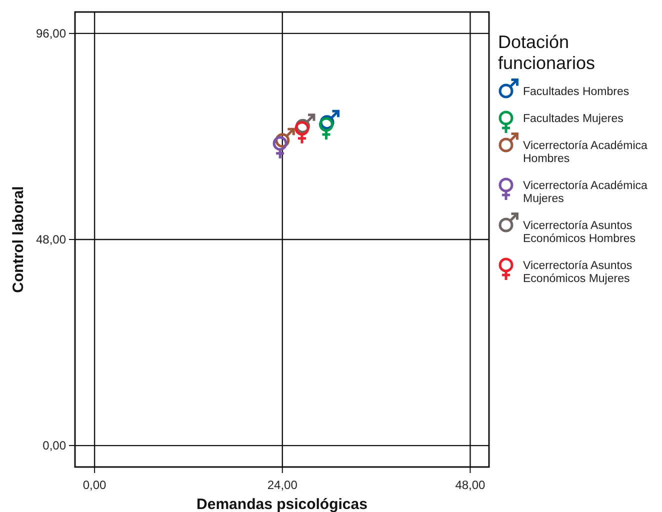  Describe the element at coordinates (18, 239) in the screenshot. I see `y-axis-title: Control laboral` at that location.